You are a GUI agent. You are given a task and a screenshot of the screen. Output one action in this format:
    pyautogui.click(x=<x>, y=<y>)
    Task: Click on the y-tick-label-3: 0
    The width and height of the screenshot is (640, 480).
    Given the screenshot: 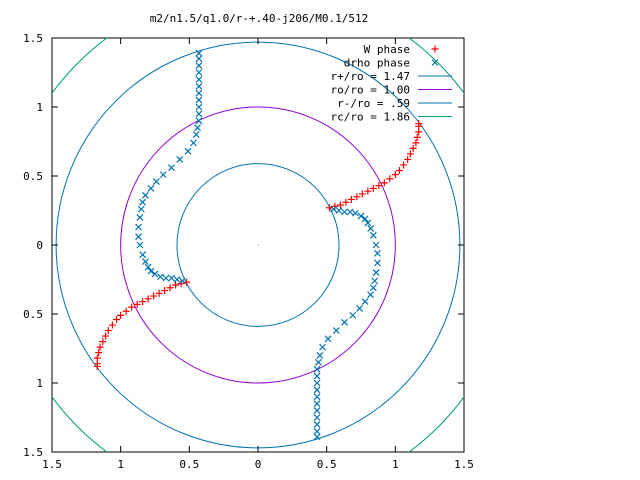 What is the action you would take?
    pyautogui.click(x=39, y=245)
    